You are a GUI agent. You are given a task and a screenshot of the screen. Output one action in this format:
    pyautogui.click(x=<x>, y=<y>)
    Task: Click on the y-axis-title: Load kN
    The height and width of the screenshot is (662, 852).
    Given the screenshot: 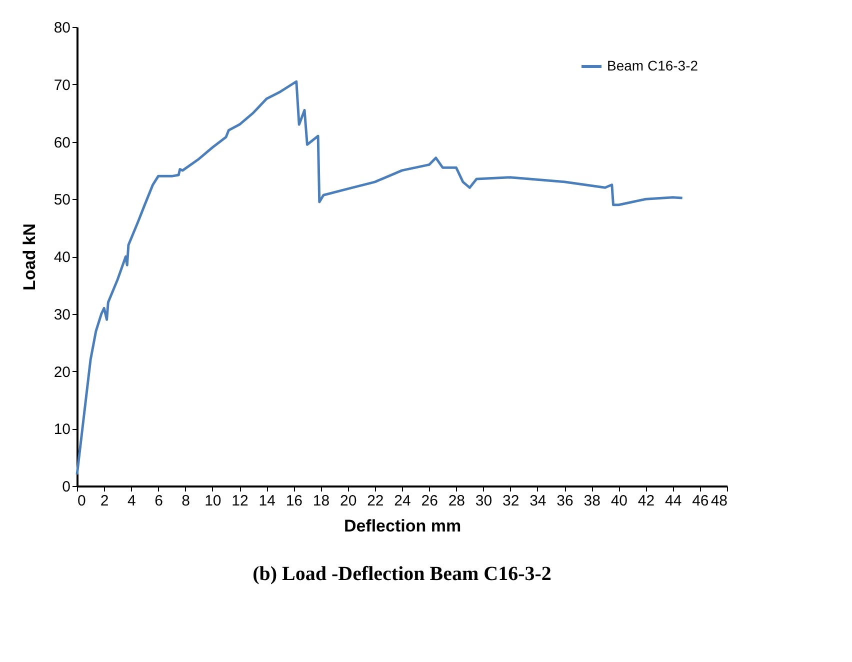 What is the action you would take?
    pyautogui.click(x=29, y=257)
    